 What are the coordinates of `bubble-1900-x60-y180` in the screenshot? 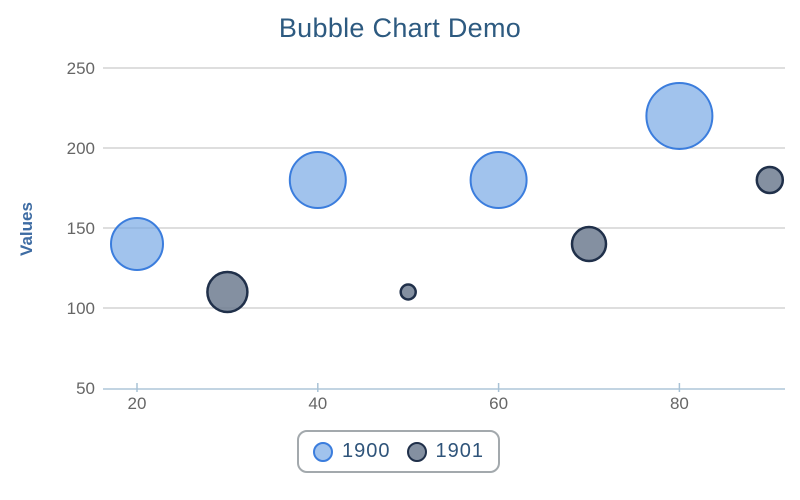 It's located at (498, 180).